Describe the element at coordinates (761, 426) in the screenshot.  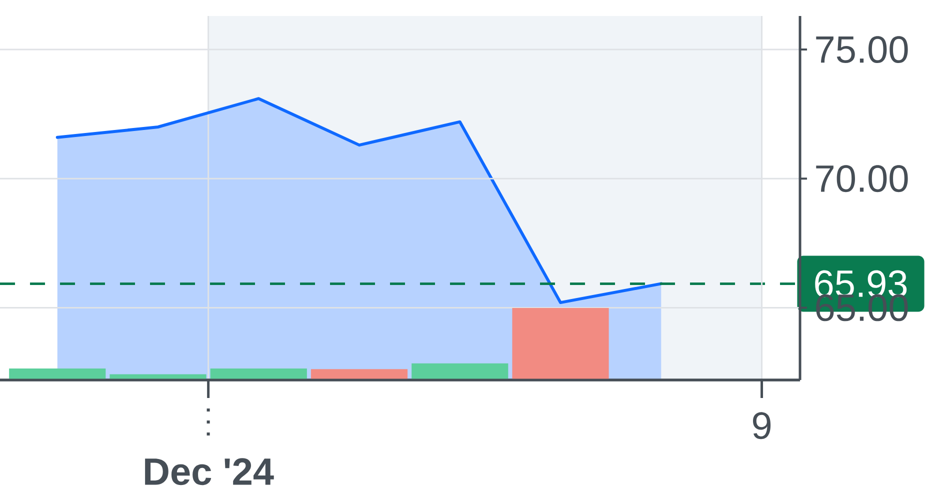
I see `x-tick-label: 9` at that location.